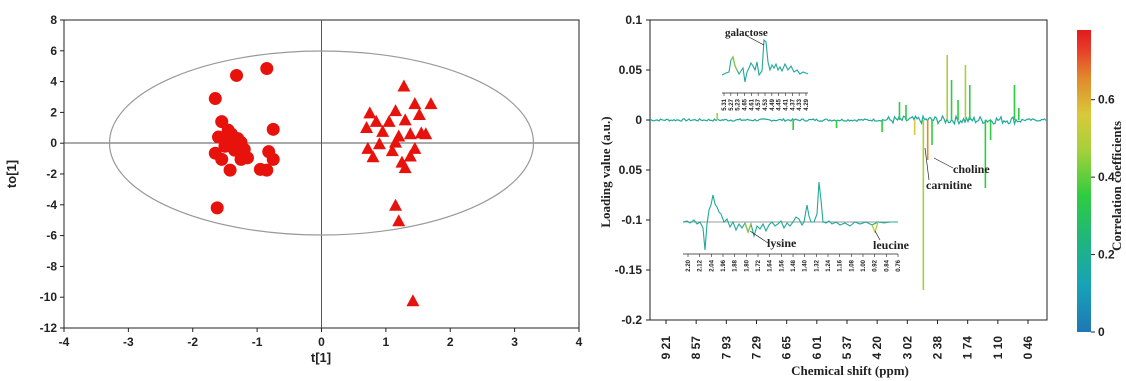 Image resolution: width=1126 pixels, height=381 pixels. Describe the element at coordinates (782, 265) in the screenshot. I see `inset-bottom-tick-label: 1.56` at that location.